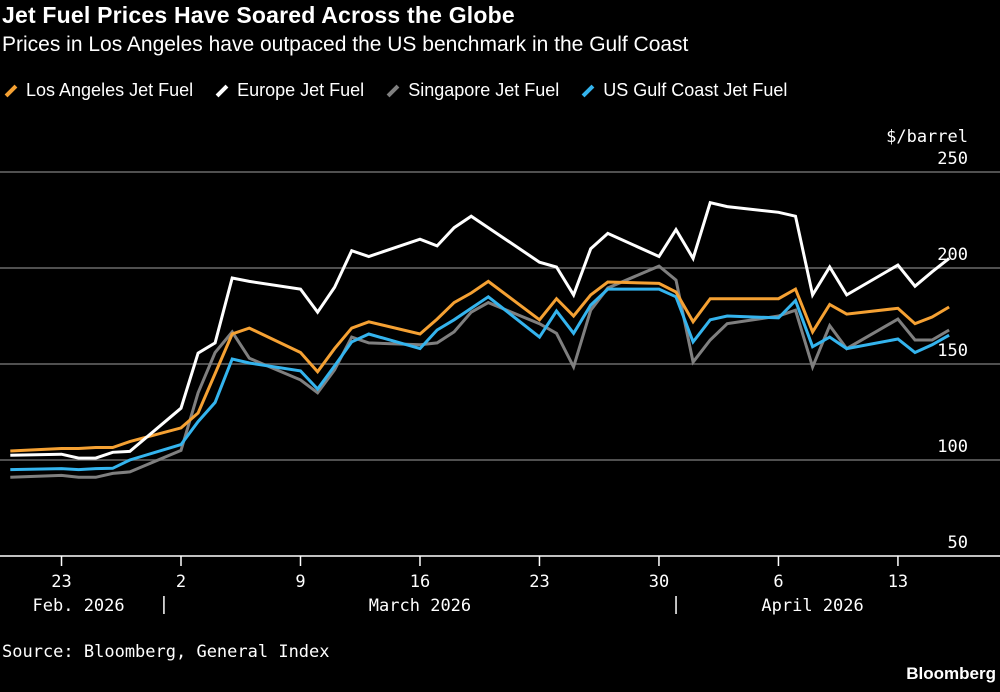  What do you see at coordinates (695, 90) in the screenshot?
I see `legend-label: US Gulf Coast Jet Fuel` at bounding box center [695, 90].